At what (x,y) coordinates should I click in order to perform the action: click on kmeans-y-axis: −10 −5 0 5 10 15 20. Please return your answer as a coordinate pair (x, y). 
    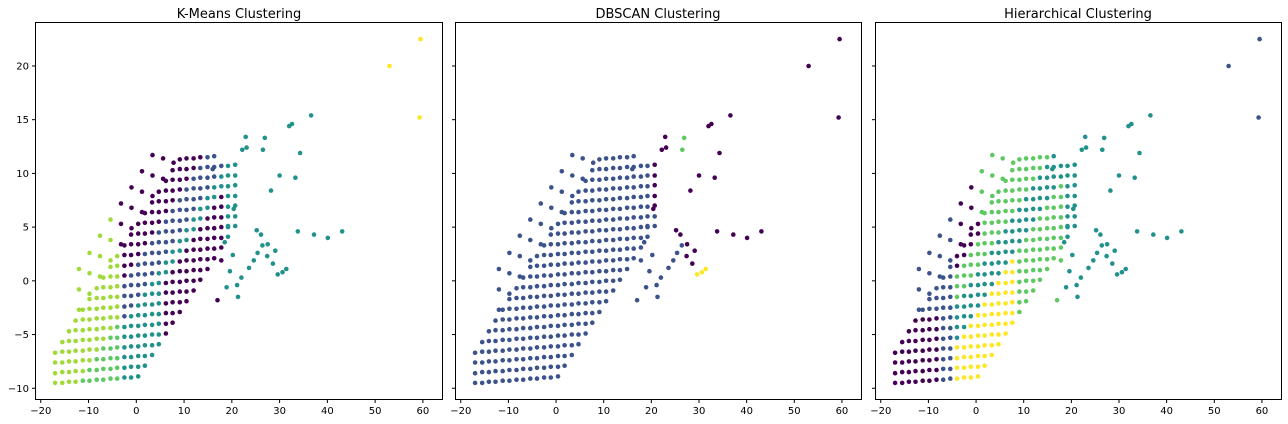
    Looking at the image, I should click on (22, 228).